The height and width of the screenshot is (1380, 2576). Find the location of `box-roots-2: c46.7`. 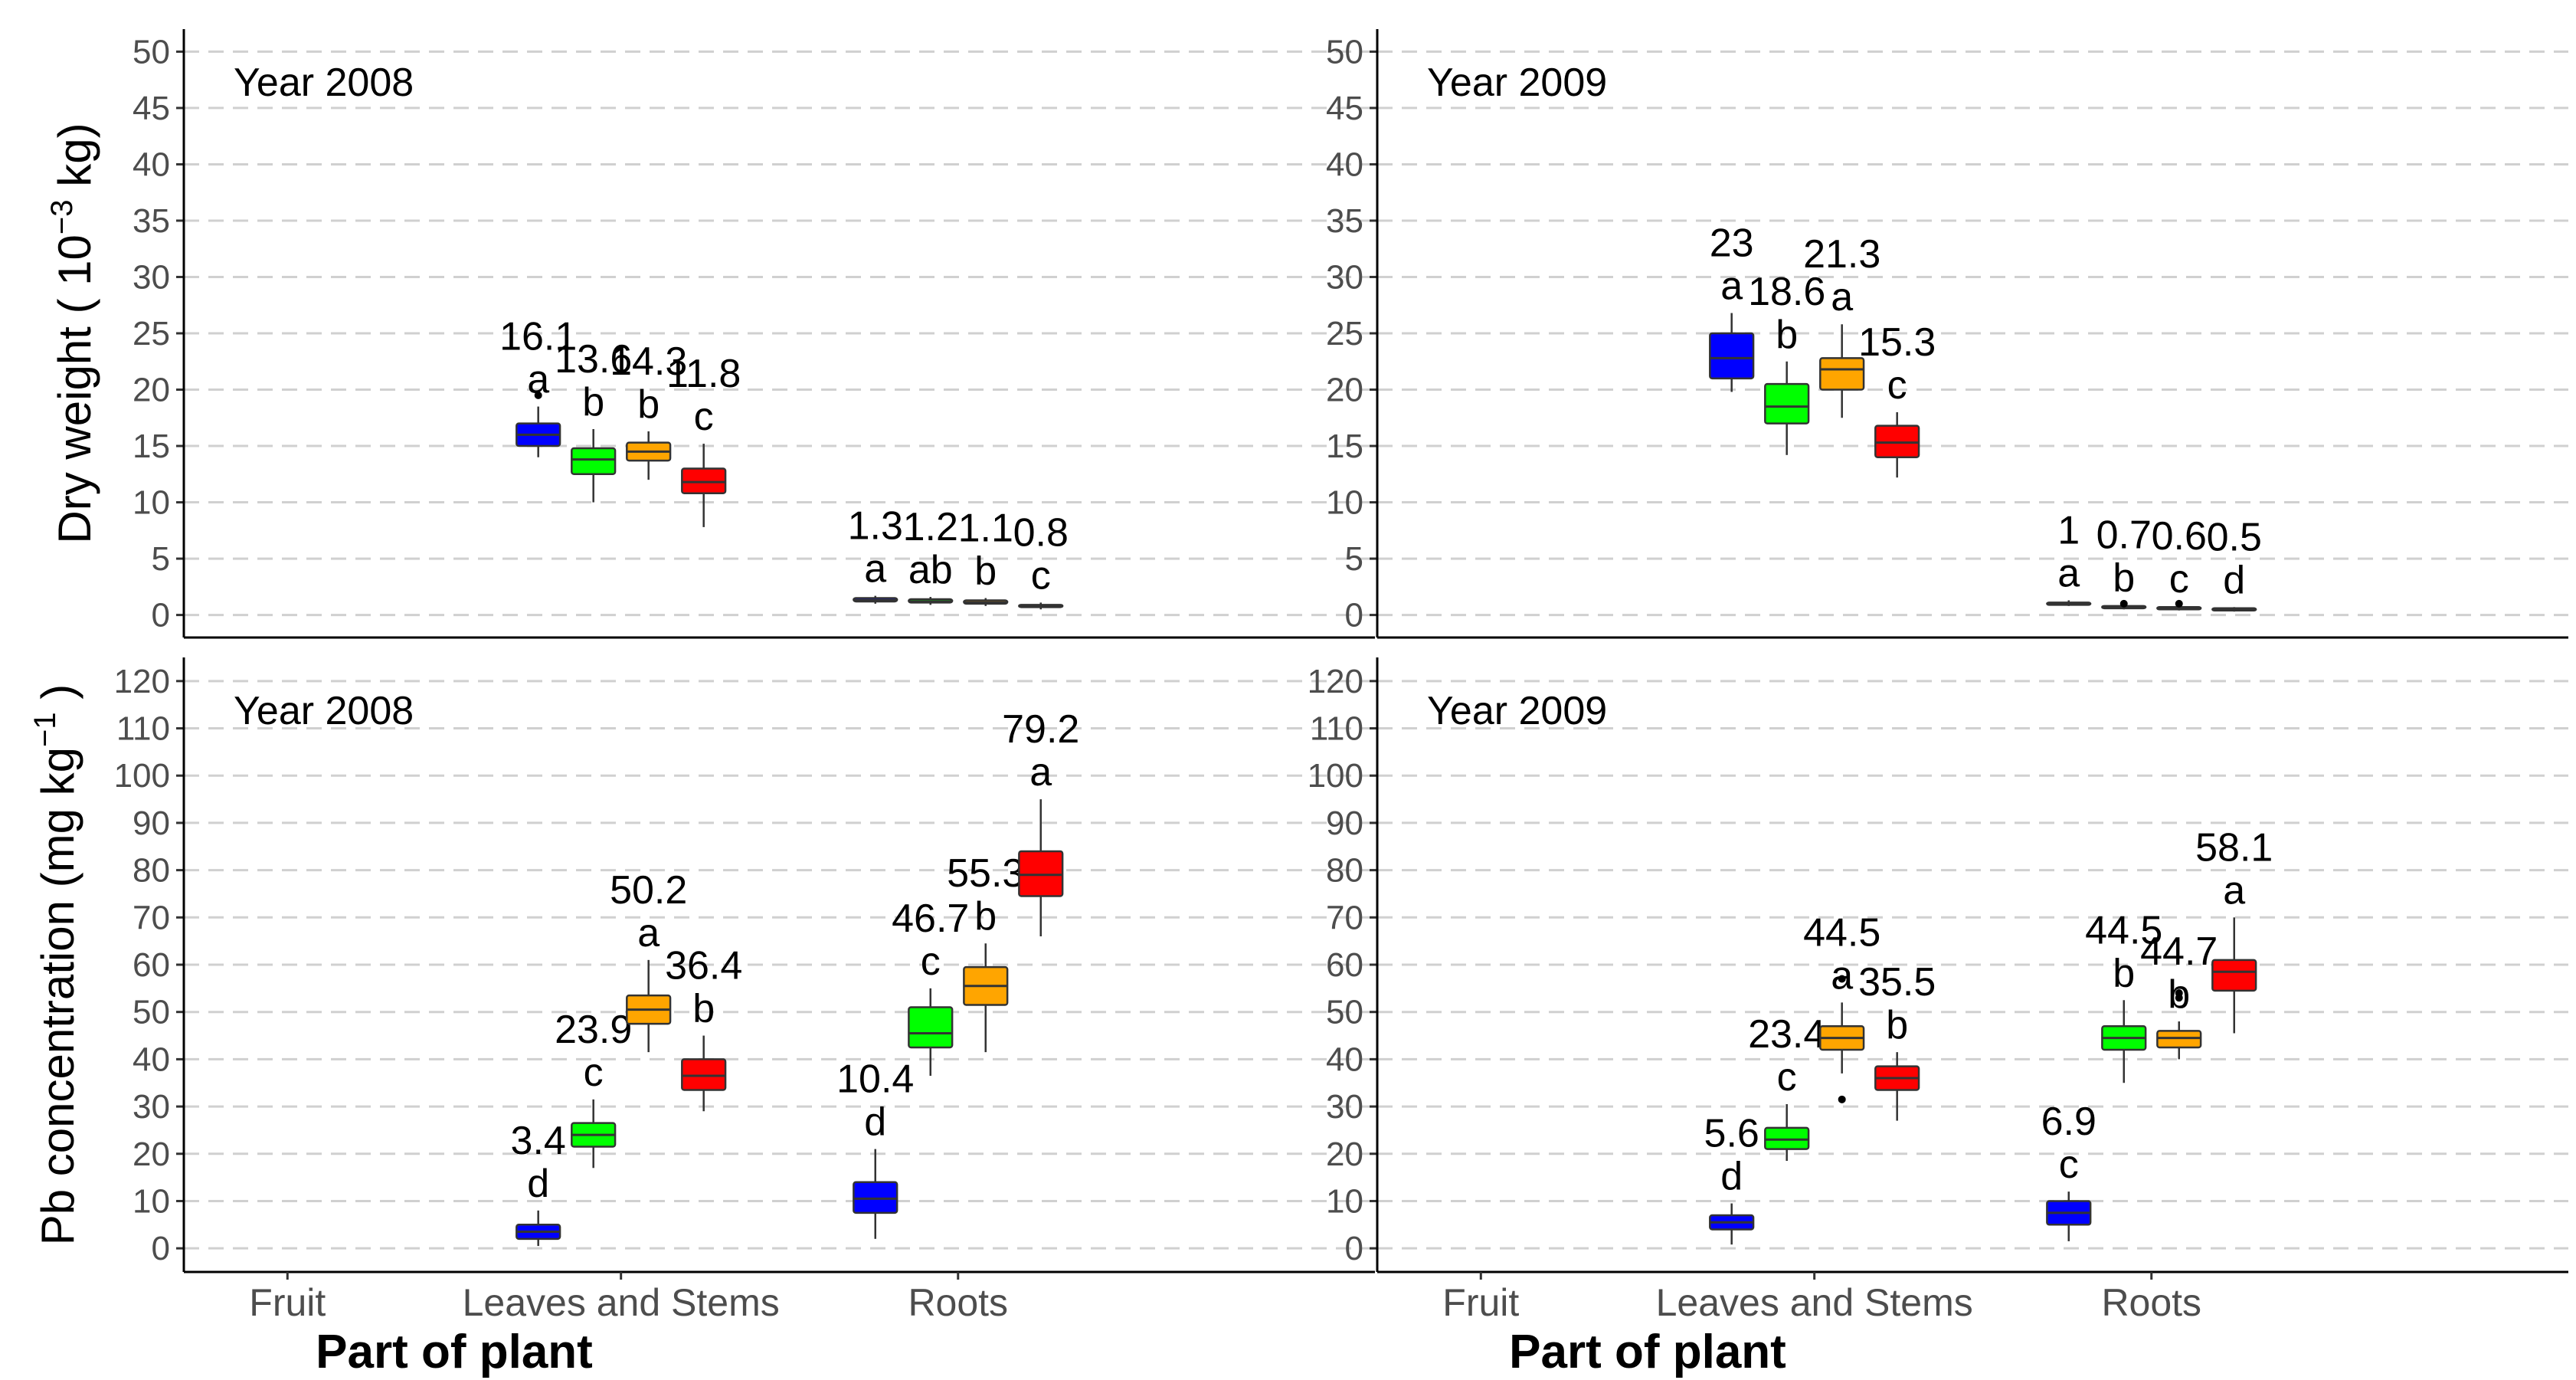

box-roots-2: c46.7 is located at coordinates (930, 986).